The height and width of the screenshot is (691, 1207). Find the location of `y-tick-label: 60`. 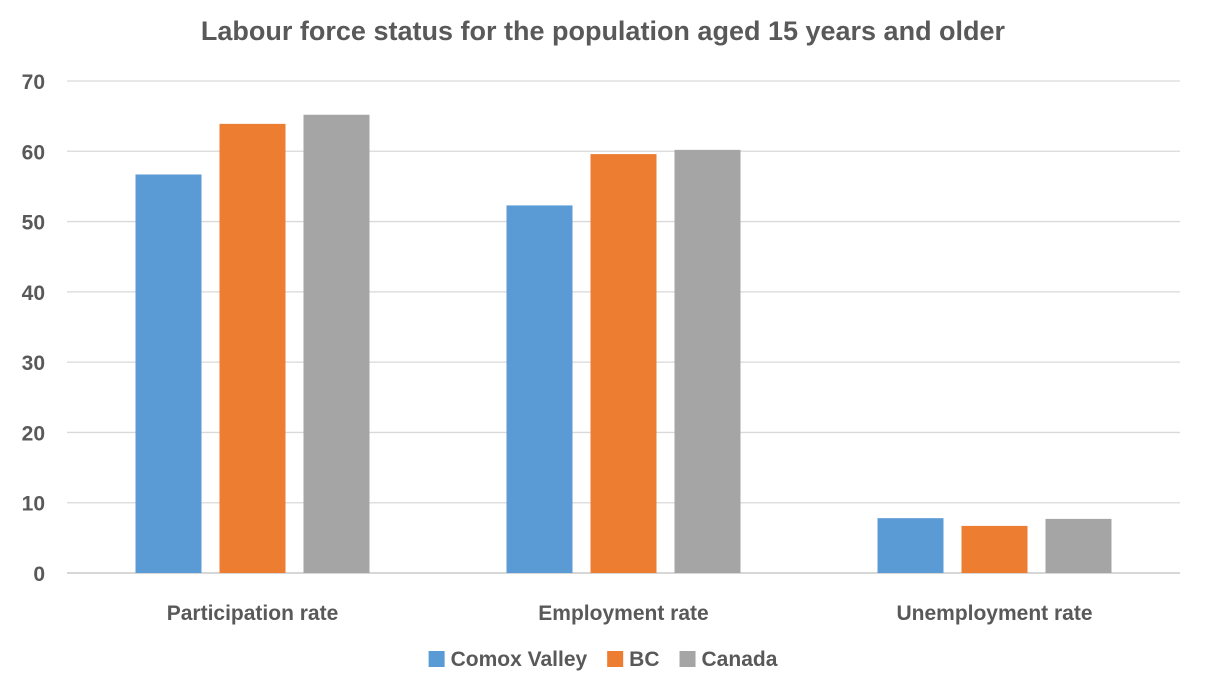

y-tick-label: 60 is located at coordinates (33, 152).